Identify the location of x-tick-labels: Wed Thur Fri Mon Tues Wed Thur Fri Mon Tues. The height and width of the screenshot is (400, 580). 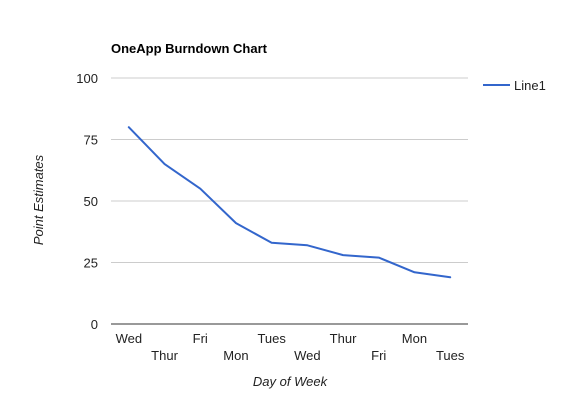
(290, 347).